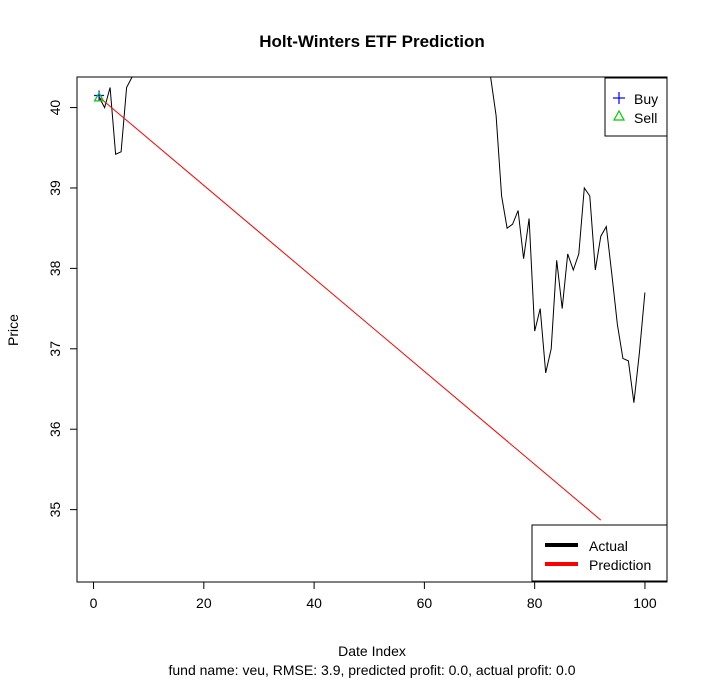 This screenshot has height=681, width=708. What do you see at coordinates (619, 115) in the screenshot?
I see `legend-sell-marker` at bounding box center [619, 115].